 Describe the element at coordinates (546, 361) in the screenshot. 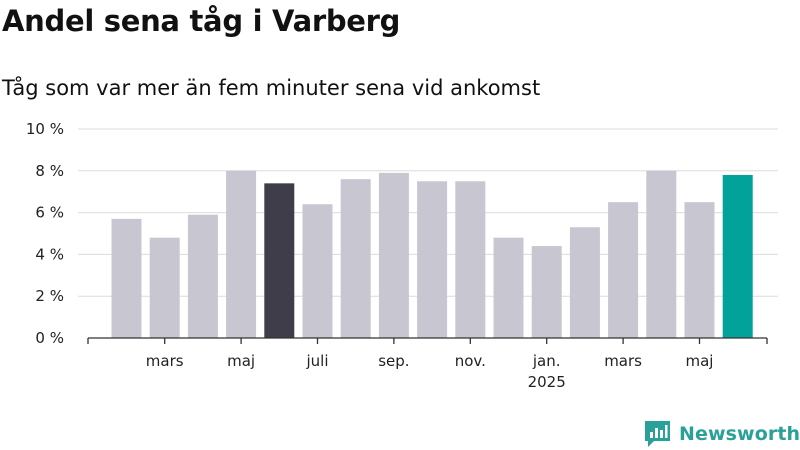

I see `x-tick-label: jan.` at that location.